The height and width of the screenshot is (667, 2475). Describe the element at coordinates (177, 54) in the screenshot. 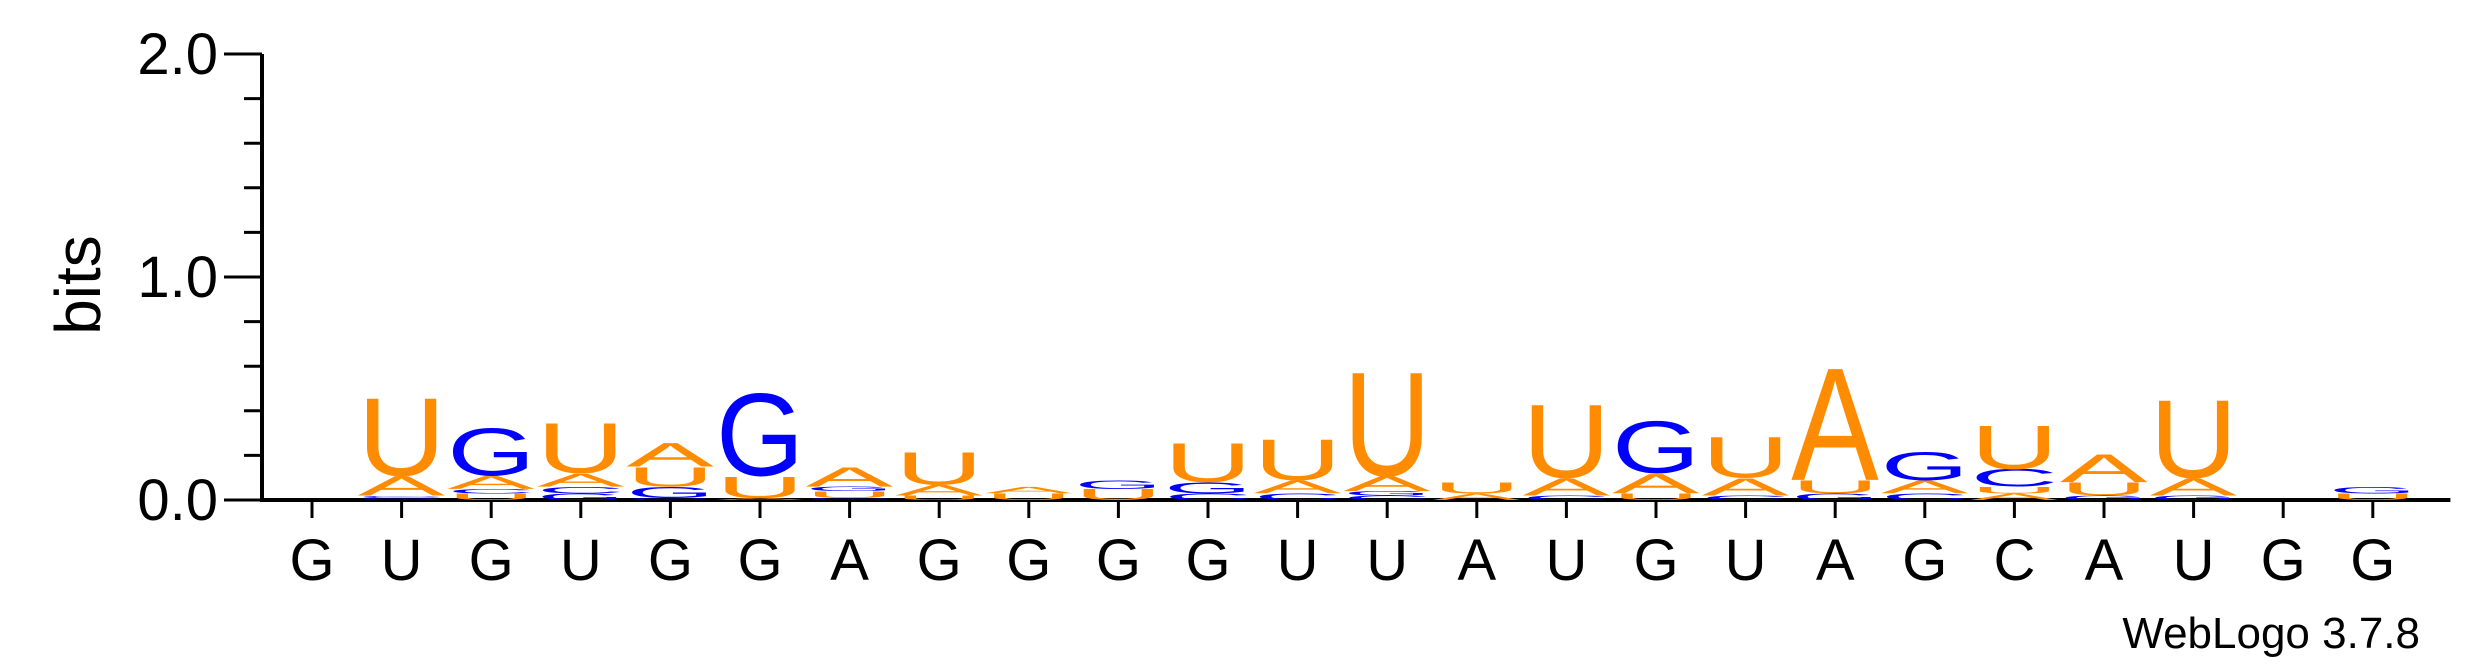

I see `y-tick-label: 2.0` at that location.